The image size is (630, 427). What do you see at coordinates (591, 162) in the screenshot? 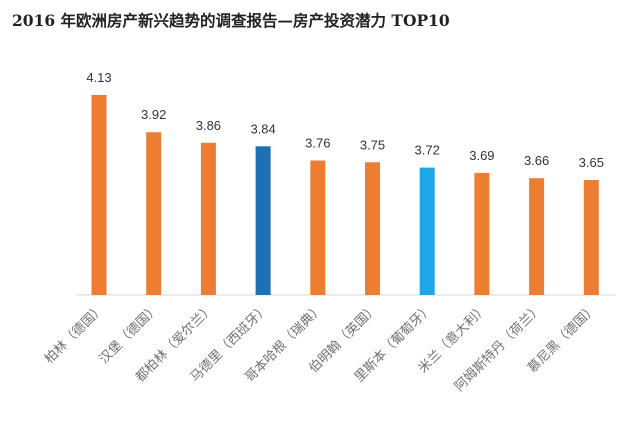
I see `value-label-10: 3.65` at bounding box center [591, 162].